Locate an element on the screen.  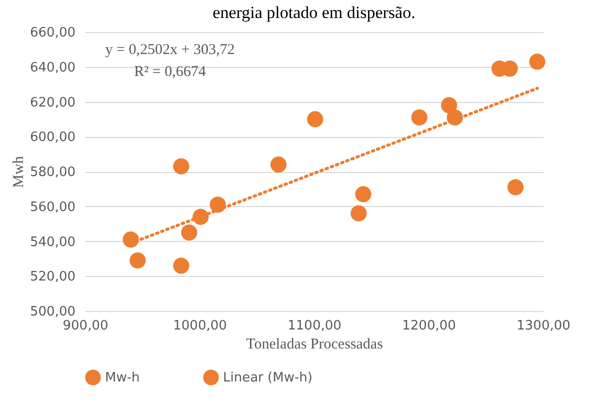
y-tick-label: 620,00 is located at coordinates (53, 102).